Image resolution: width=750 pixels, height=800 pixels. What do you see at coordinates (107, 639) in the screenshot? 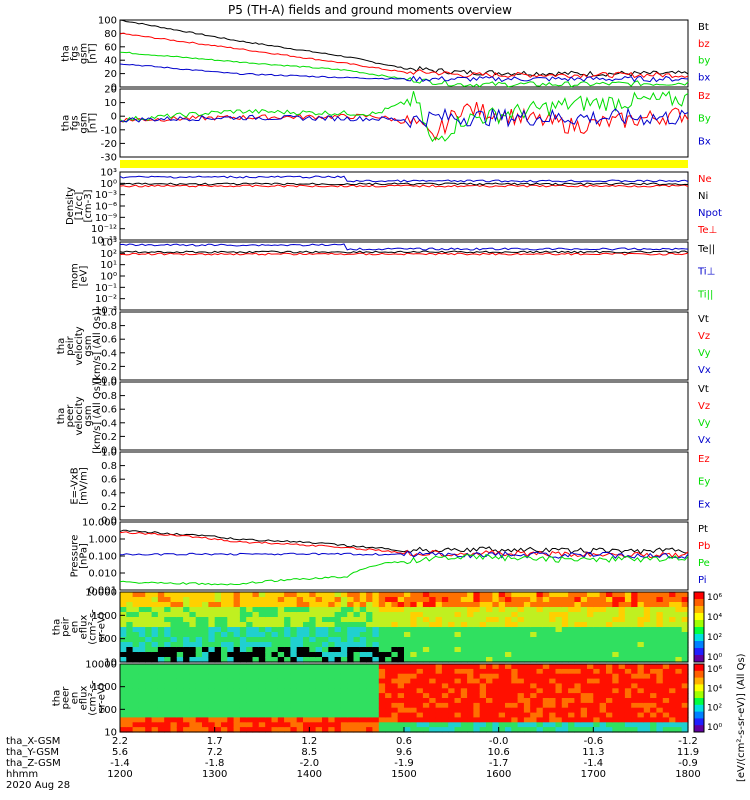
I see `ytick-label: 100` at bounding box center [107, 639].